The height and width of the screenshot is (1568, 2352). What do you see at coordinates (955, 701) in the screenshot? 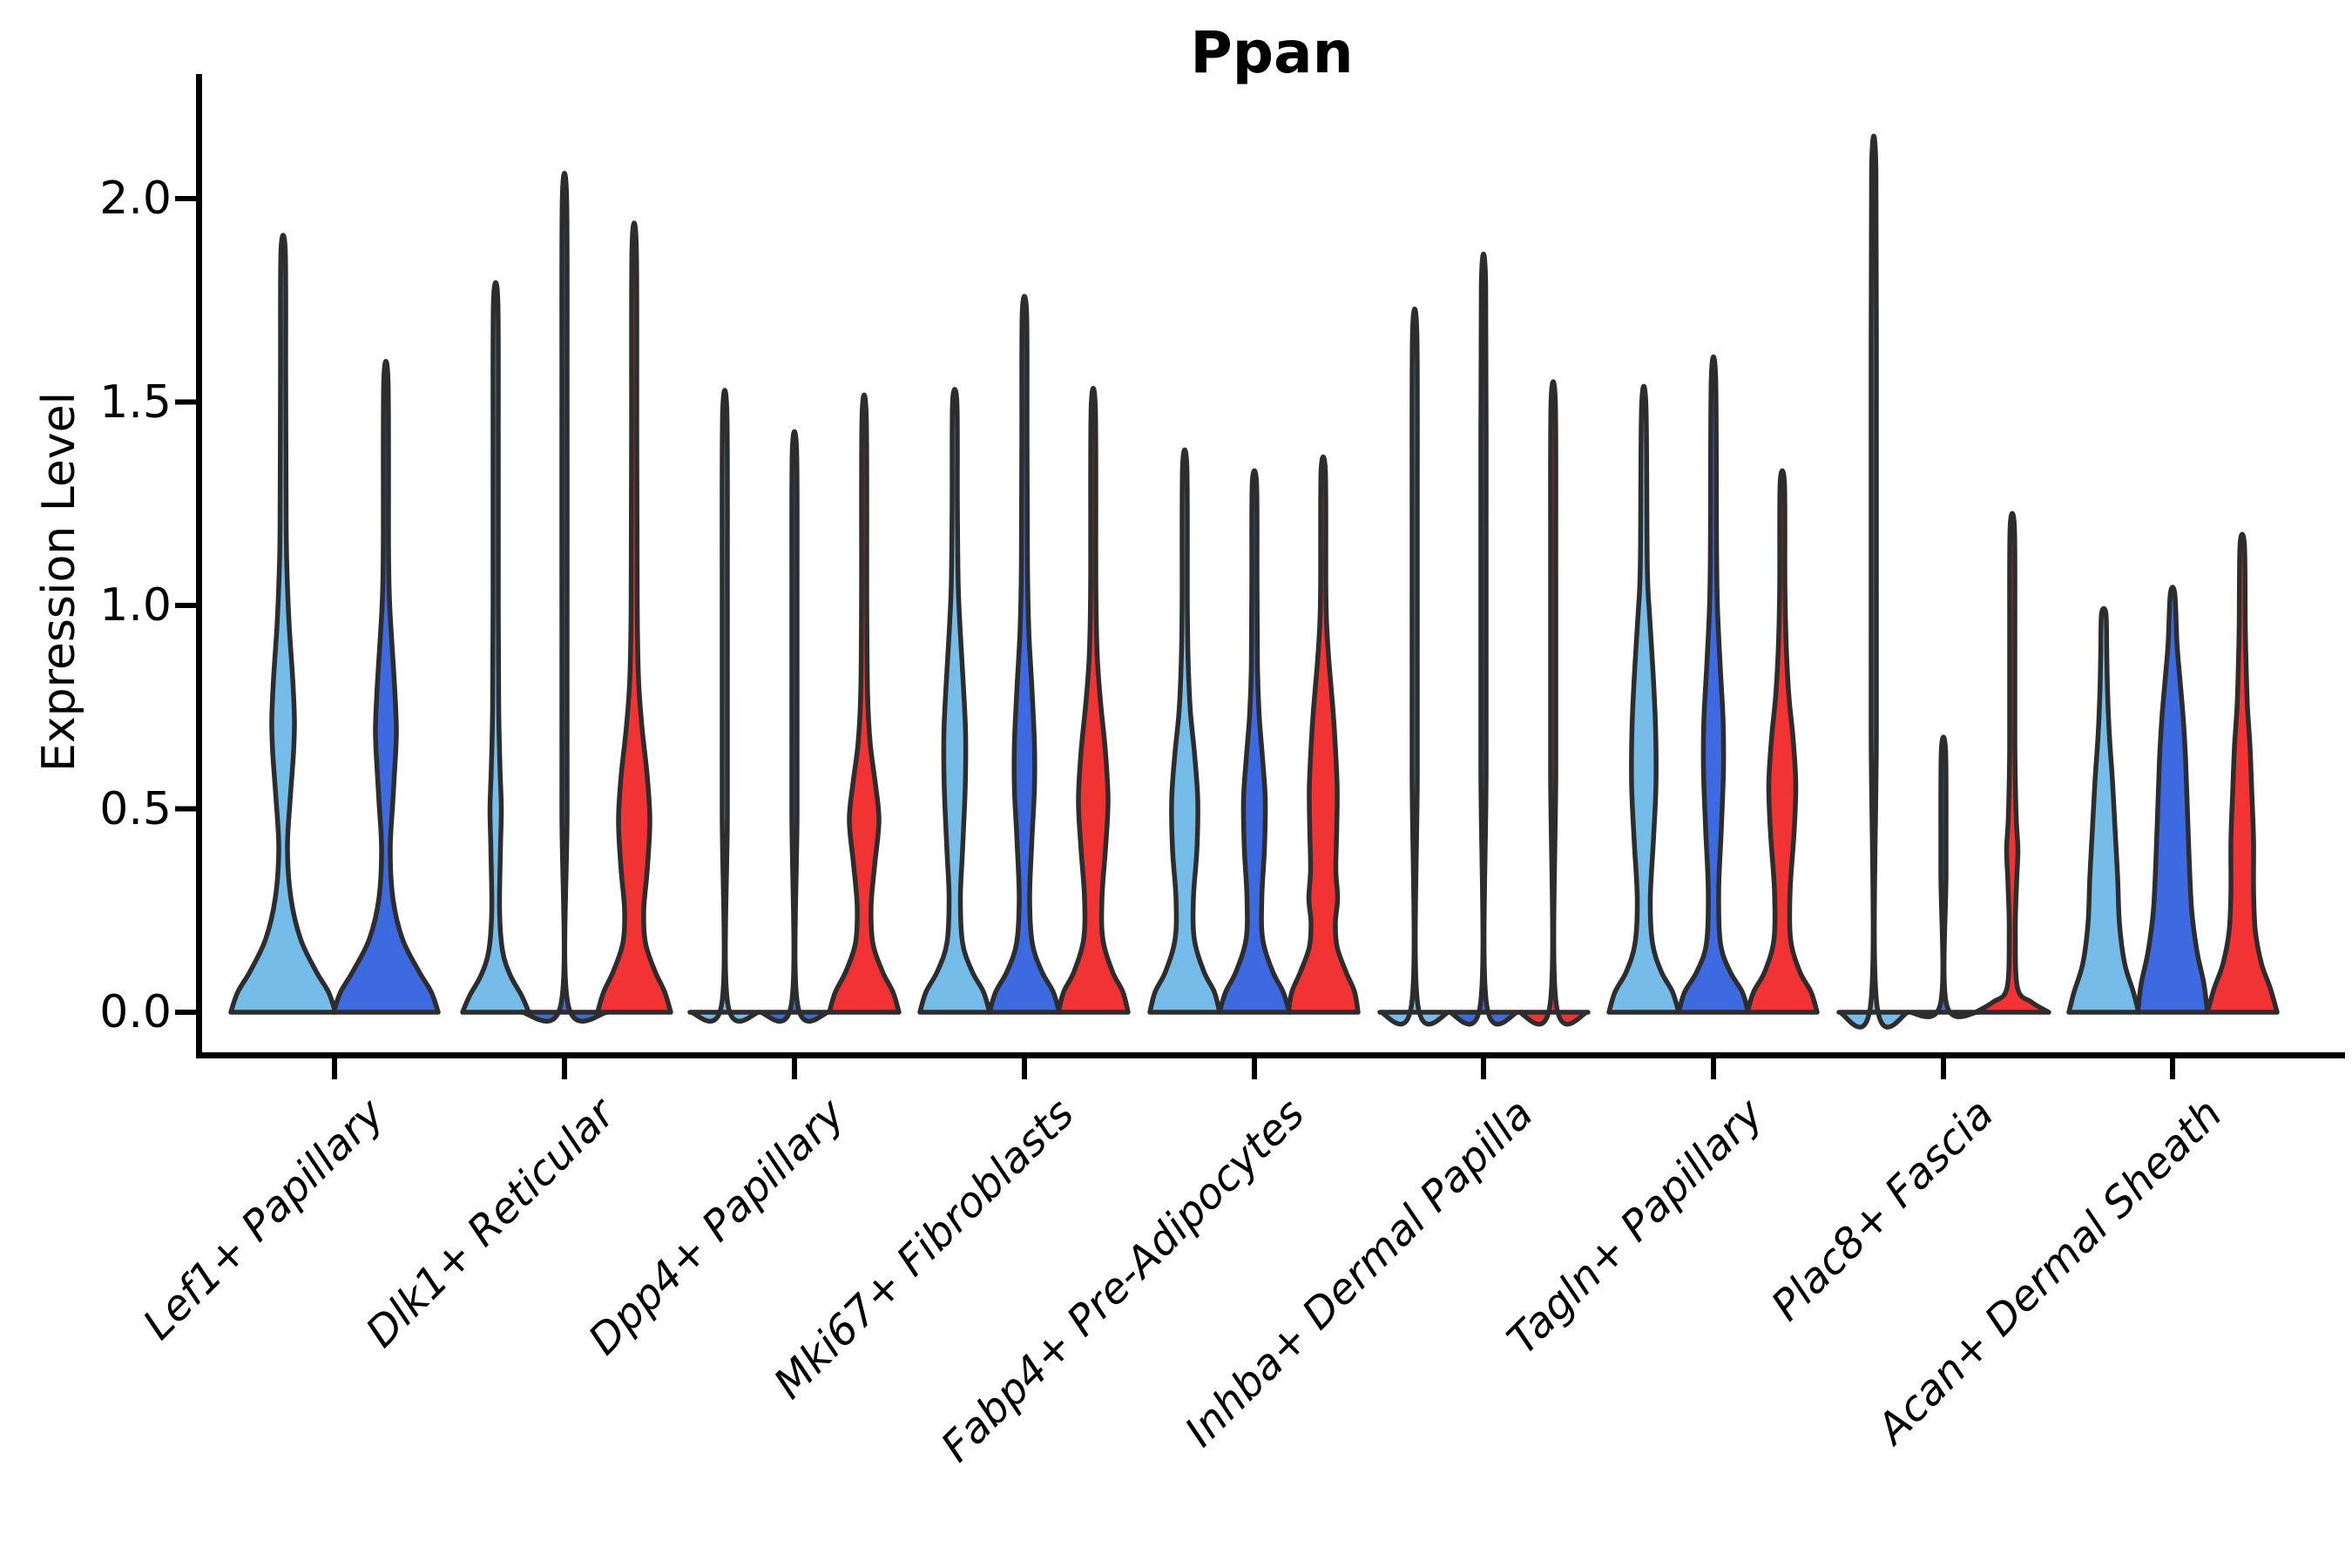
I see `violin-mki67-fibroblasts-light_blue` at bounding box center [955, 701].